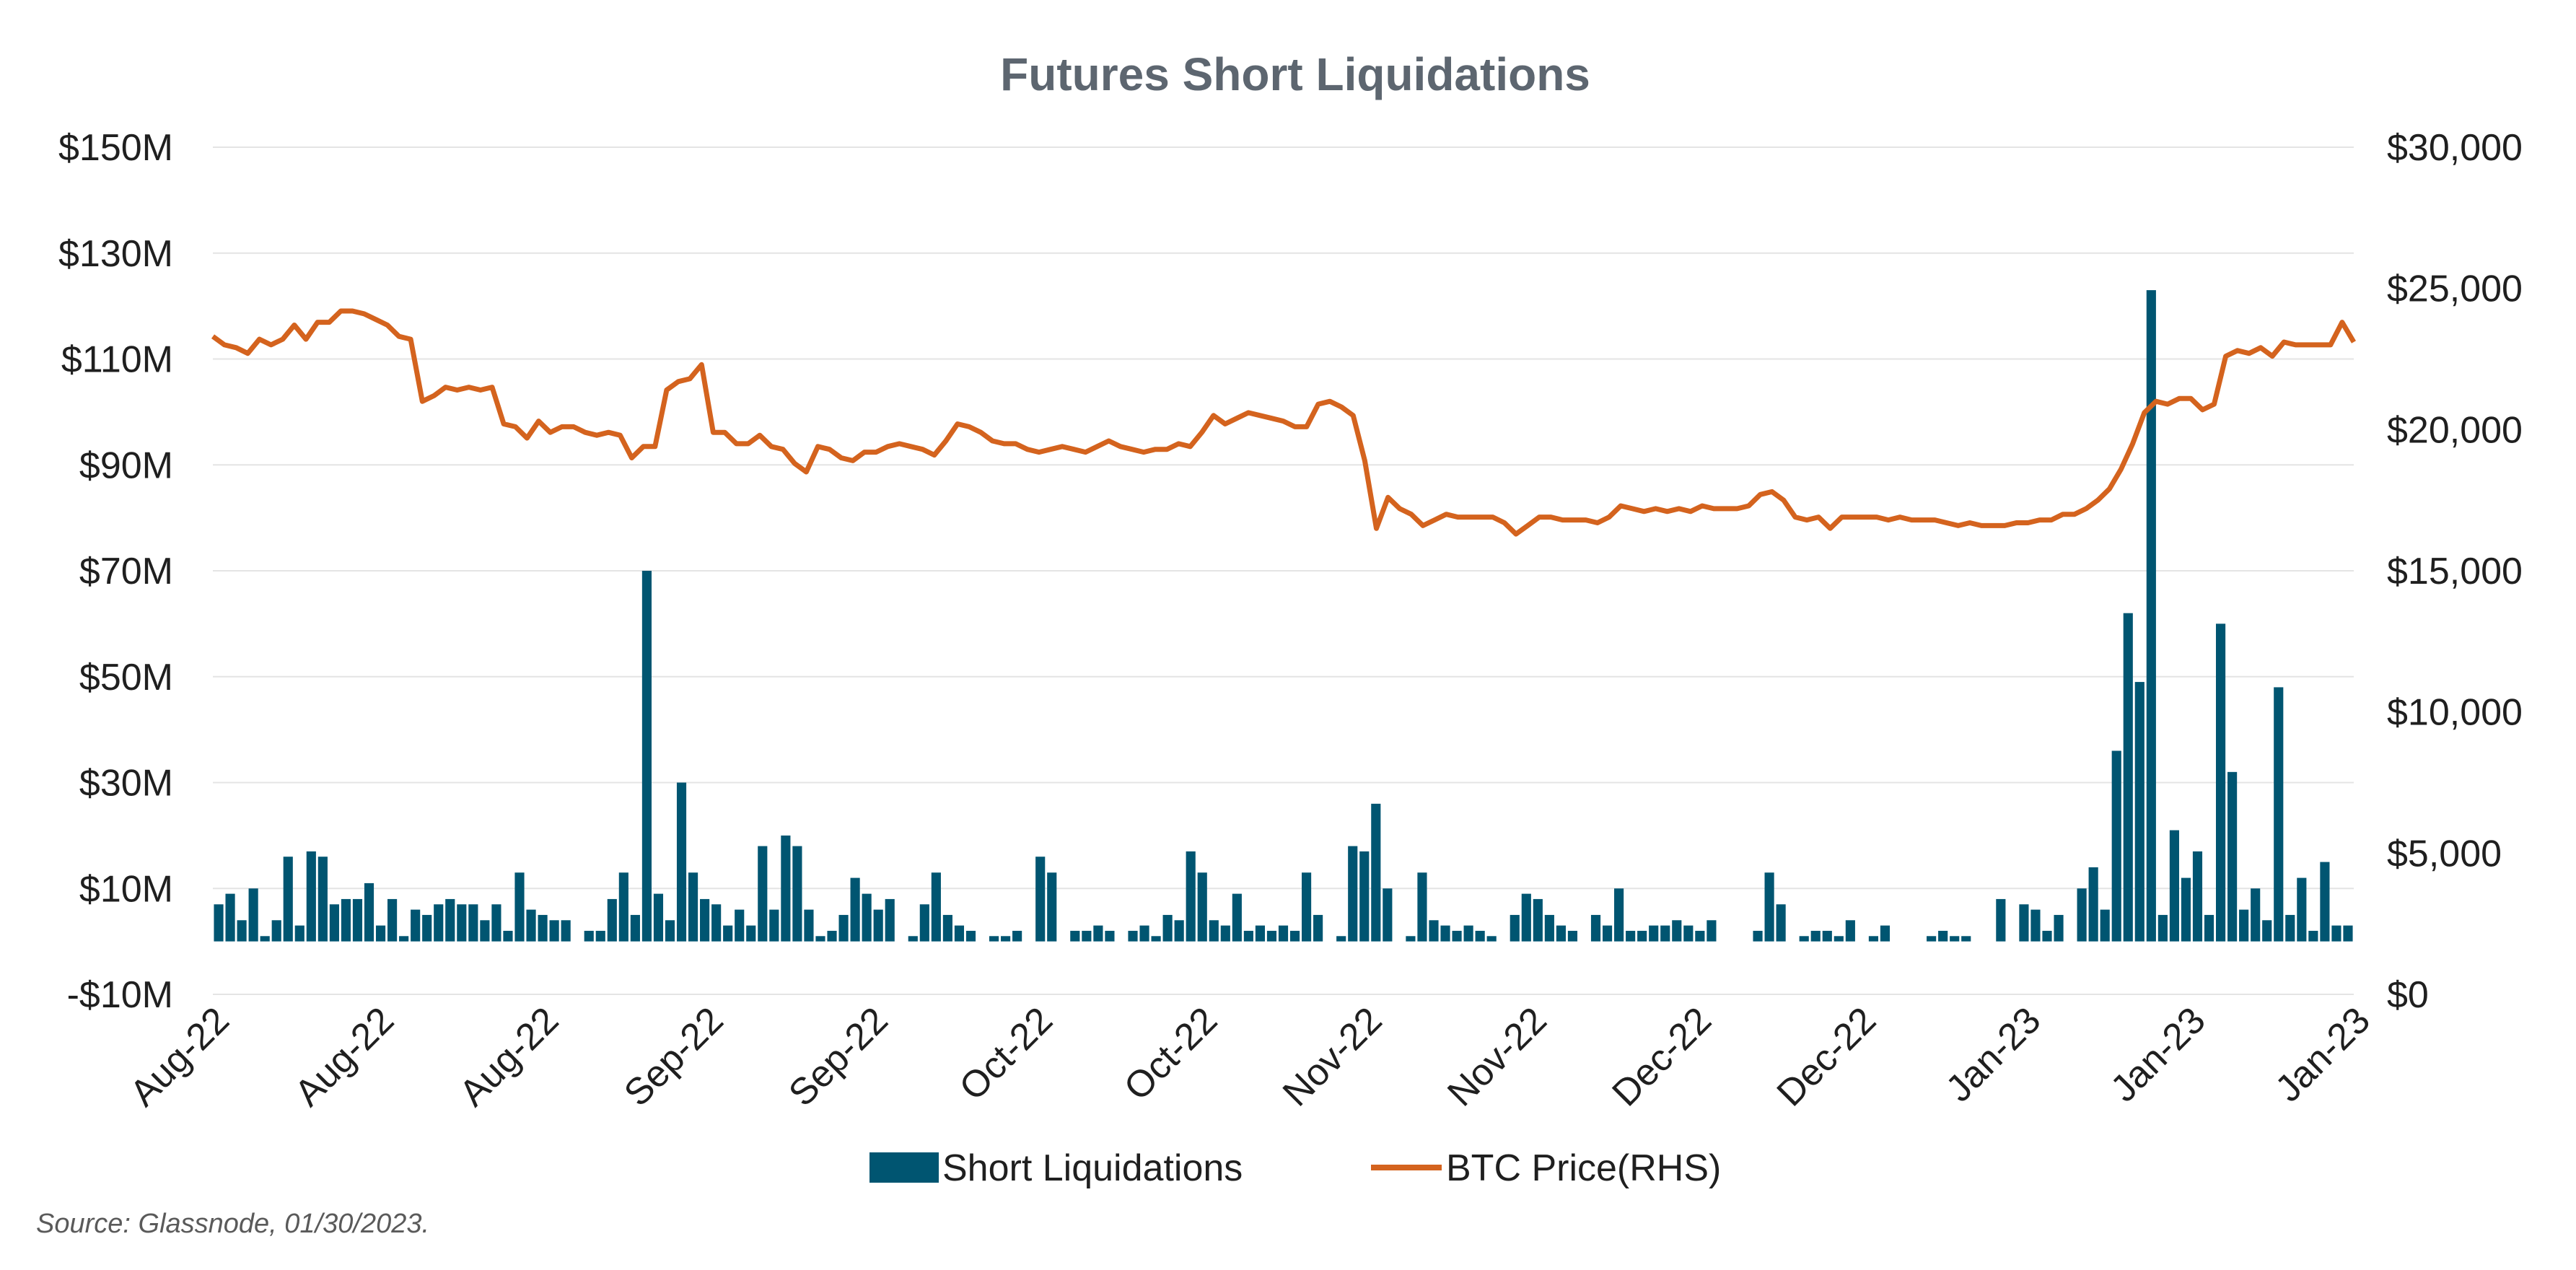  What do you see at coordinates (2408, 995) in the screenshot?
I see `y-right-tick-label: $0` at bounding box center [2408, 995].